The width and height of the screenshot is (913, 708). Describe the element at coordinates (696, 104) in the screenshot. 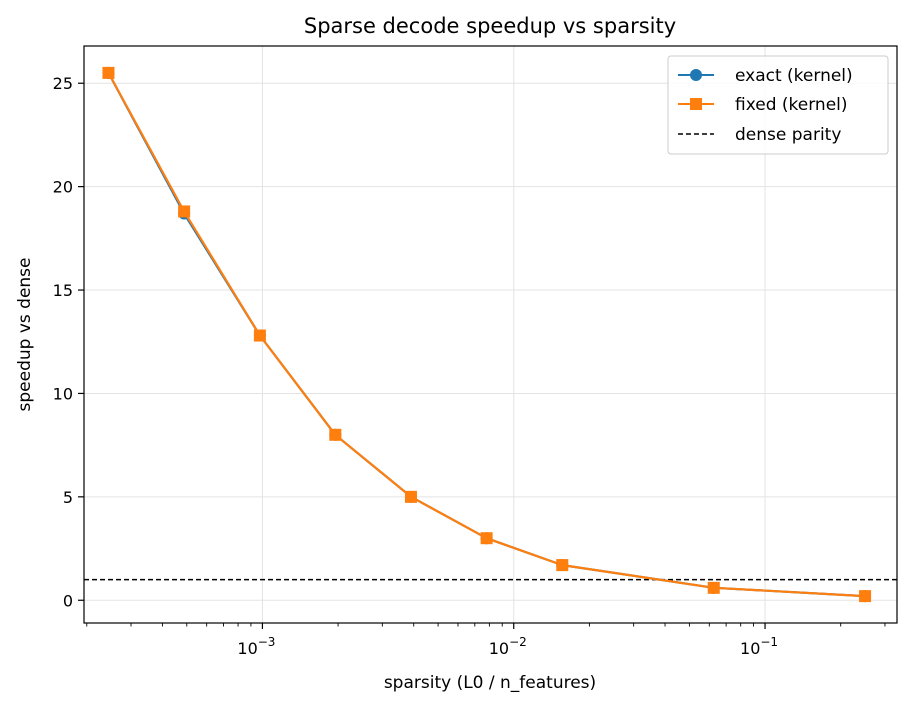

I see `legend-marker-fixed` at that location.